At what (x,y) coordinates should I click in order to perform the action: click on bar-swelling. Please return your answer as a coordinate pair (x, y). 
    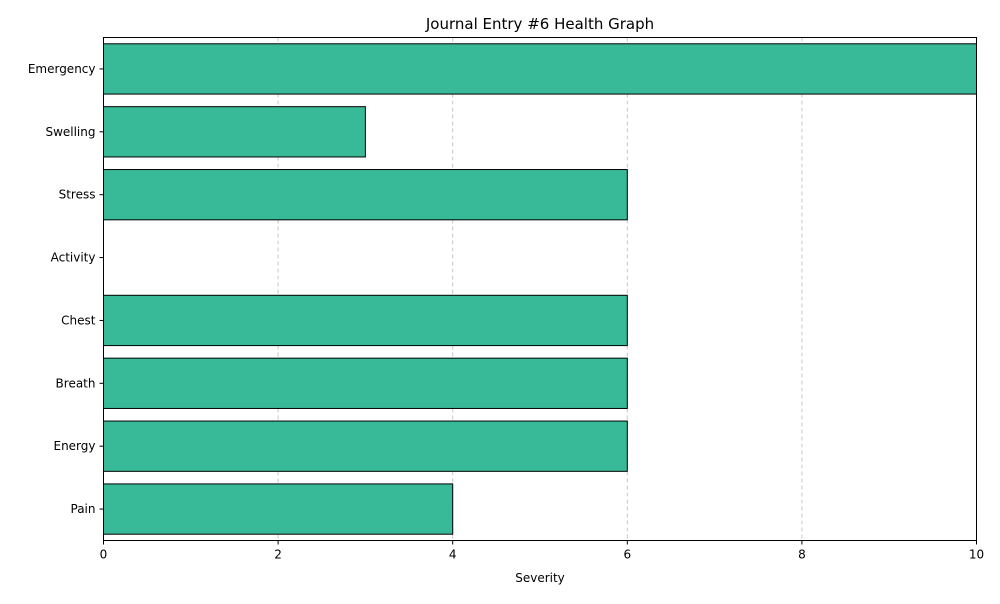
    Looking at the image, I should click on (234, 132).